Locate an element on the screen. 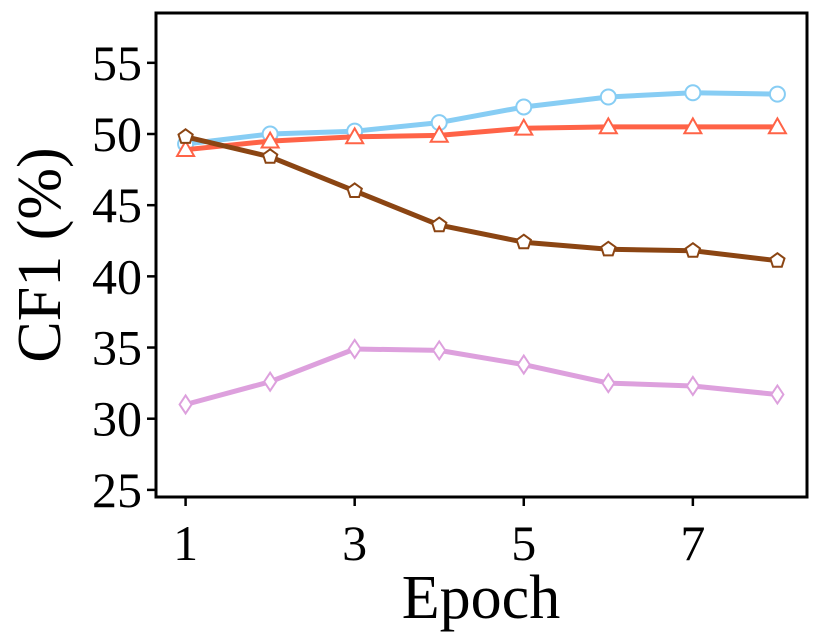 The width and height of the screenshot is (821, 644). x-tick-label: 1 is located at coordinates (185, 543).